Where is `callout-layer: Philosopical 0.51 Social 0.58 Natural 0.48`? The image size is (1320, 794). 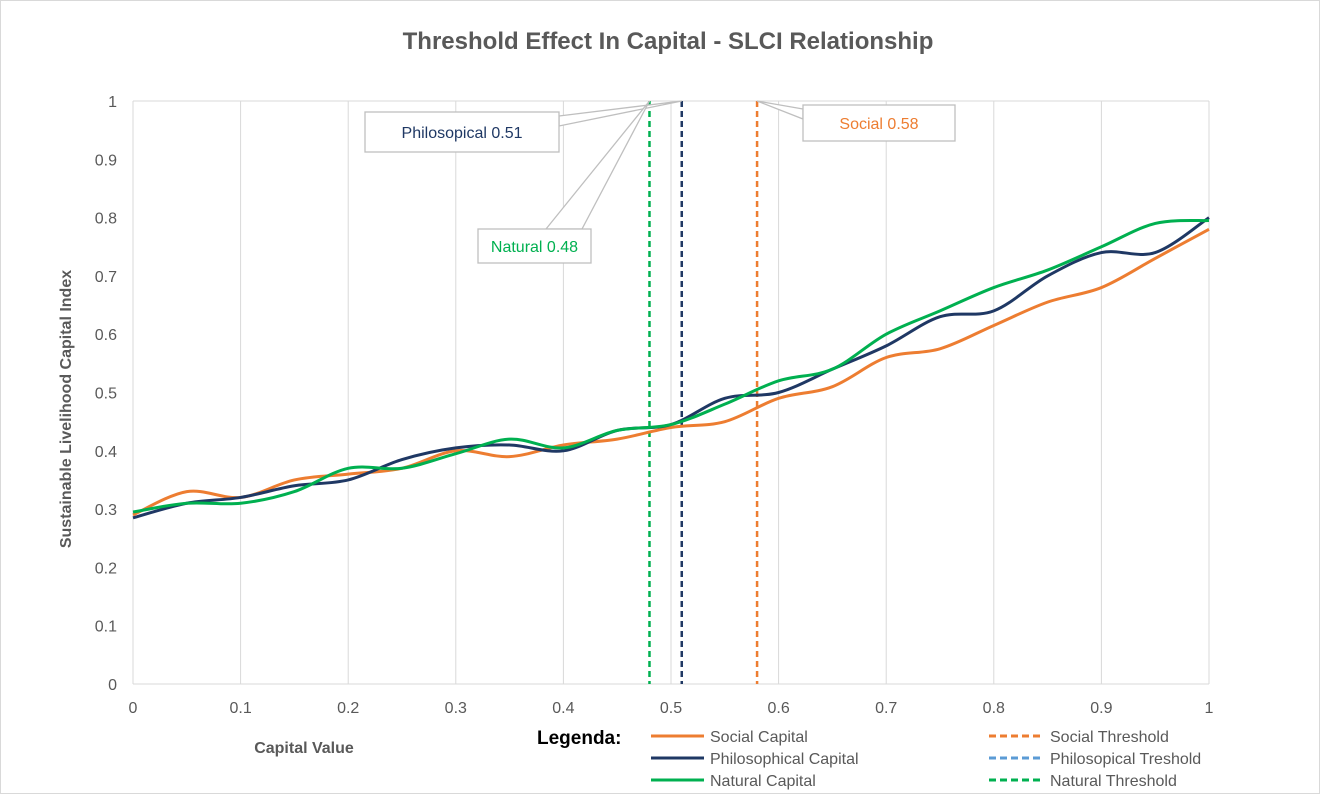 callout-layer: Philosopical 0.51 Social 0.58 Natural 0.48 is located at coordinates (660, 182).